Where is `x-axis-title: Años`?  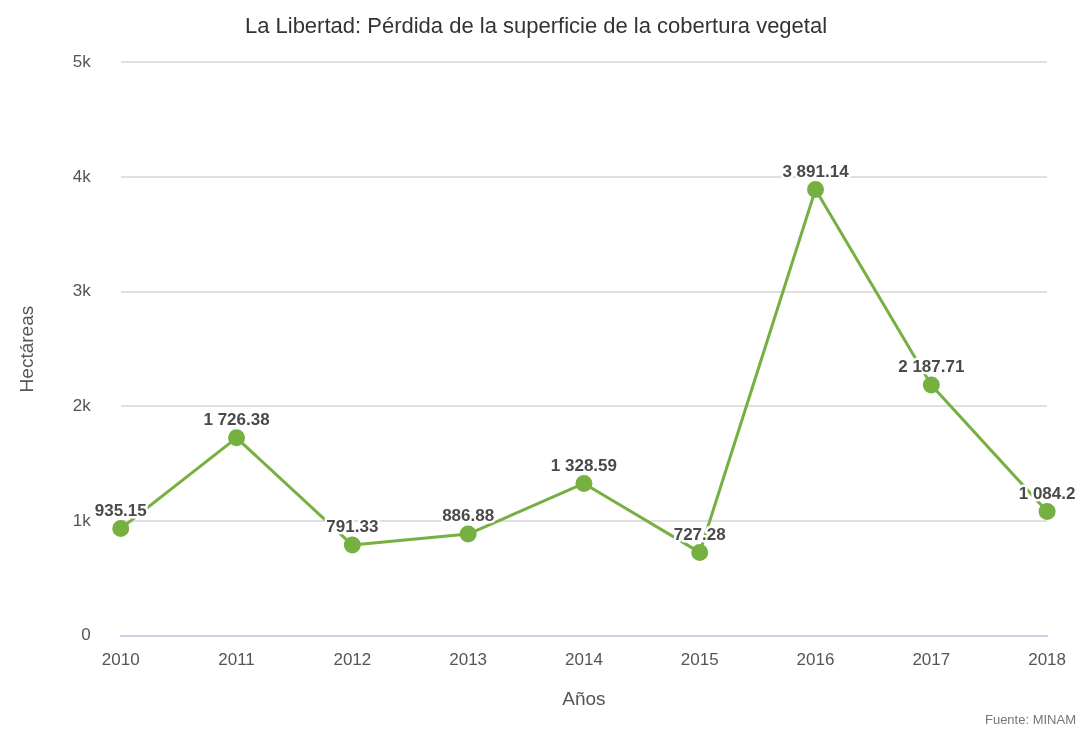
x-axis-title: Años is located at coordinates (584, 698).